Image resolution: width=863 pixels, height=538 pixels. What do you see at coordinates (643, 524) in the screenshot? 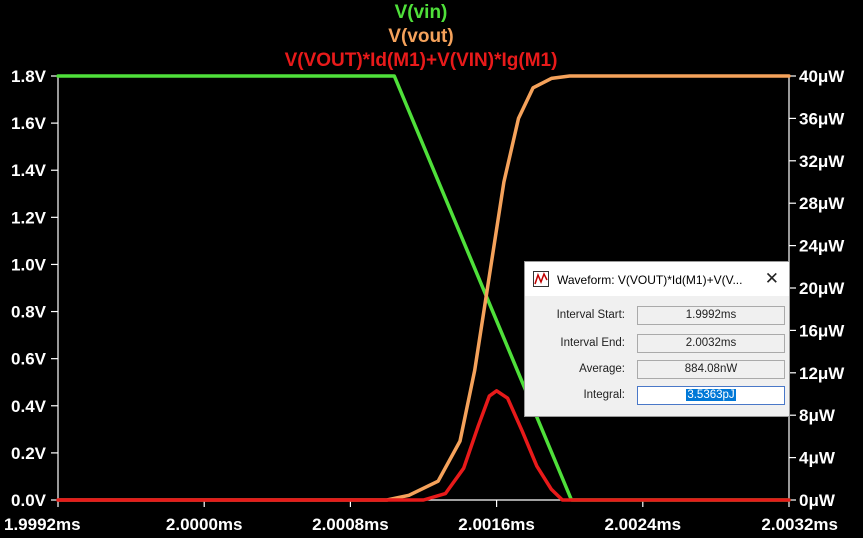
I see `time-tick-label: 2.0024ms` at bounding box center [643, 524].